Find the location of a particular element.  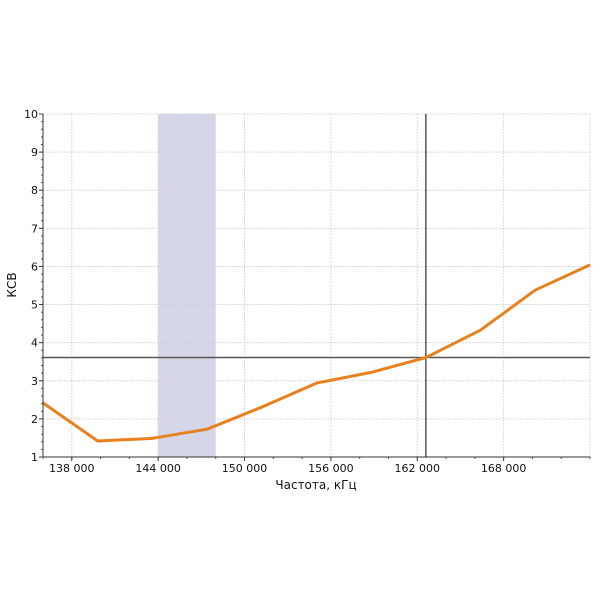

x-axis-label: Частота, кГц is located at coordinates (315, 485).